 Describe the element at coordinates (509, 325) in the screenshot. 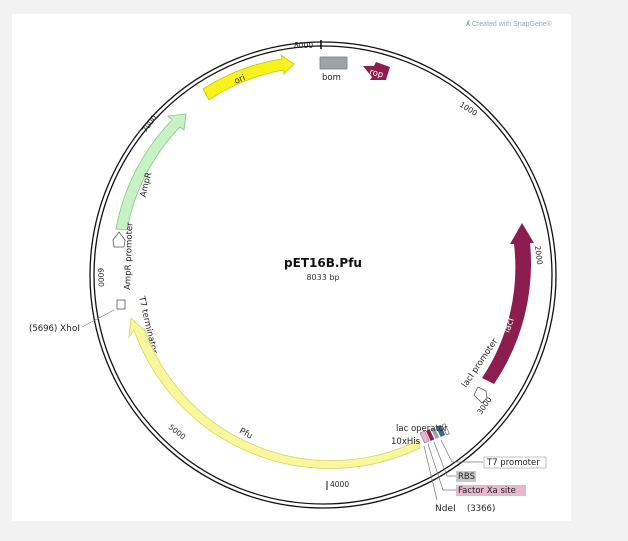

I see `laci-label: lacI` at that location.